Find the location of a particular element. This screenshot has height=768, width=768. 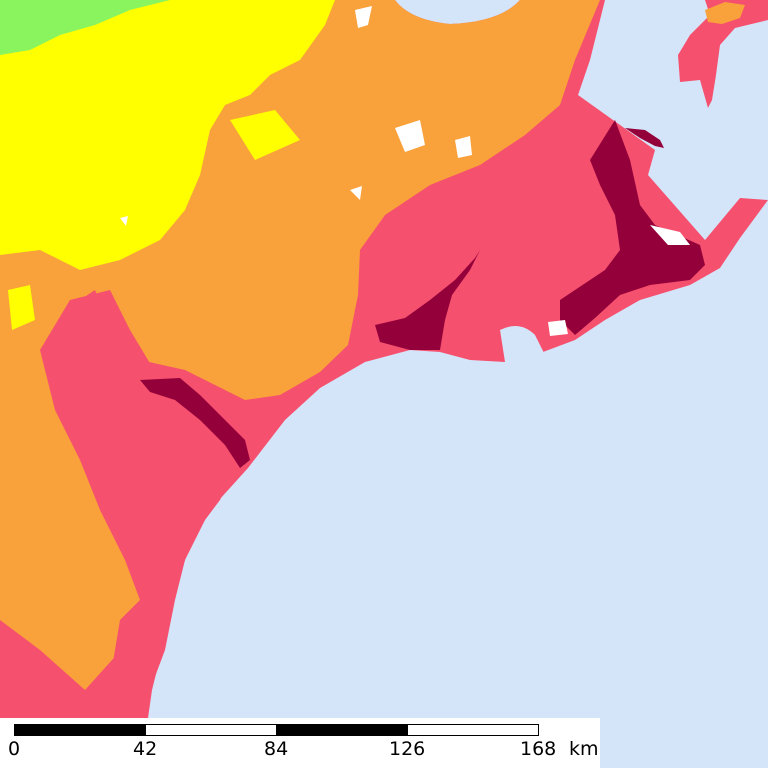

inner-bay is located at coordinates (522, 344).